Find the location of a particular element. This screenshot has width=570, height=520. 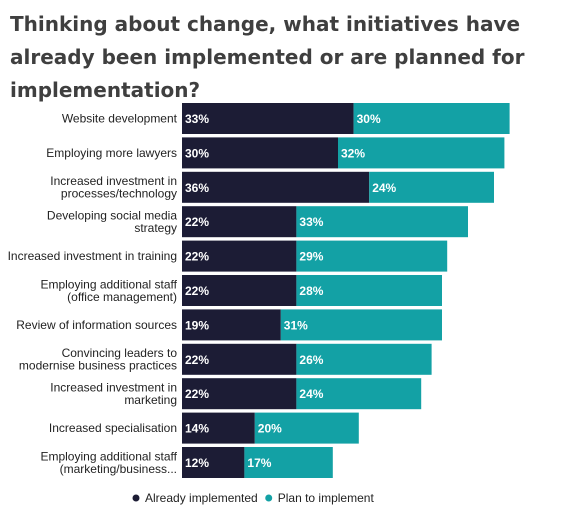

data-label: 31% is located at coordinates (296, 325).